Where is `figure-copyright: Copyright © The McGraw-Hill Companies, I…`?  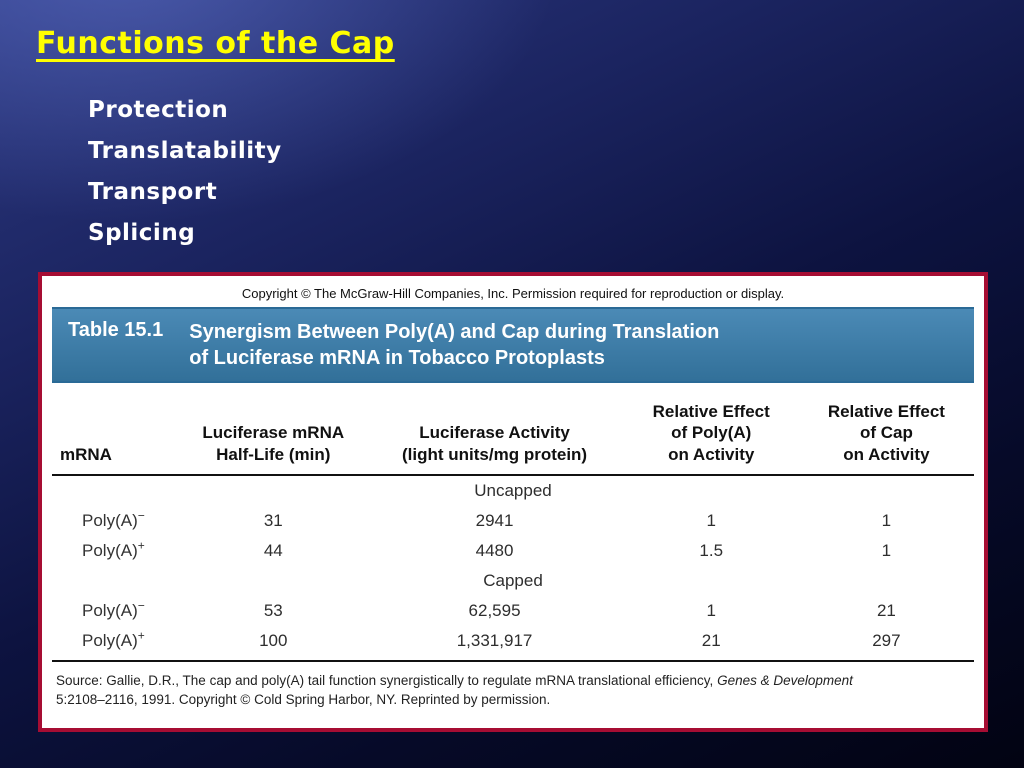
figure-copyright: Copyright © The McGraw-Hill Companies, I… is located at coordinates (513, 293).